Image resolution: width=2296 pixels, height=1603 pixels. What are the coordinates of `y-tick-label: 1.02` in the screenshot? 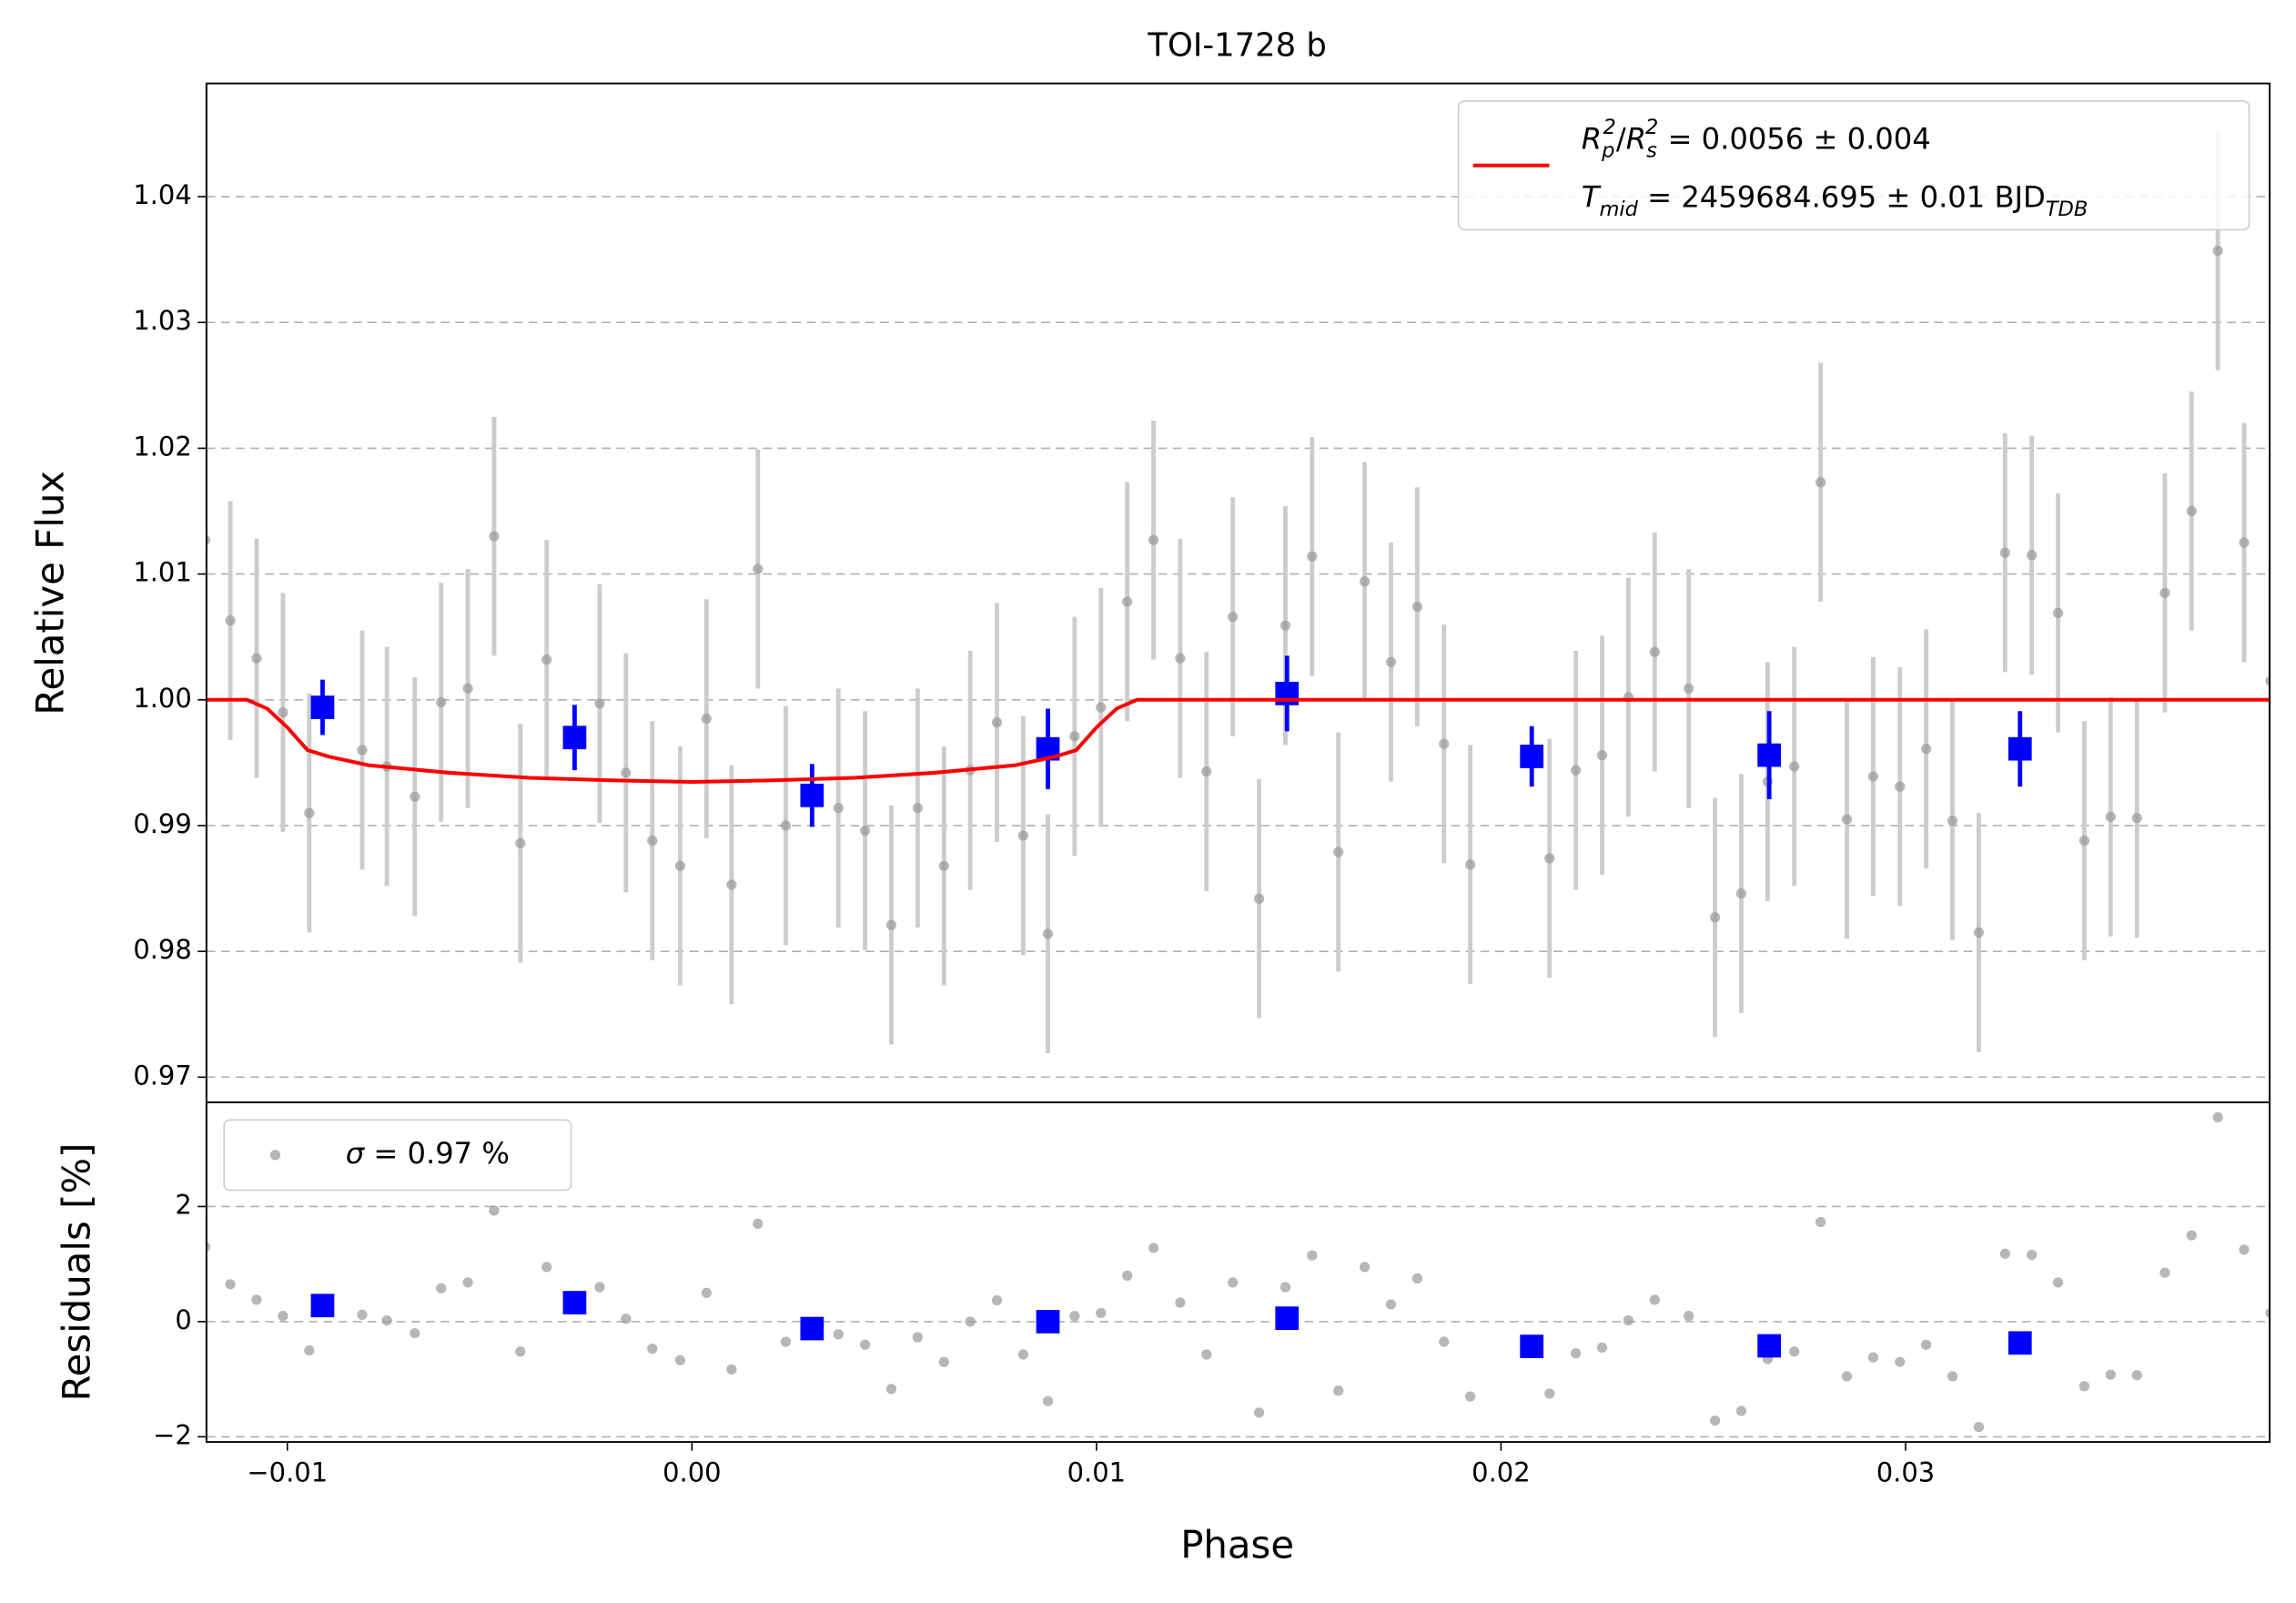 It's located at (162, 446).